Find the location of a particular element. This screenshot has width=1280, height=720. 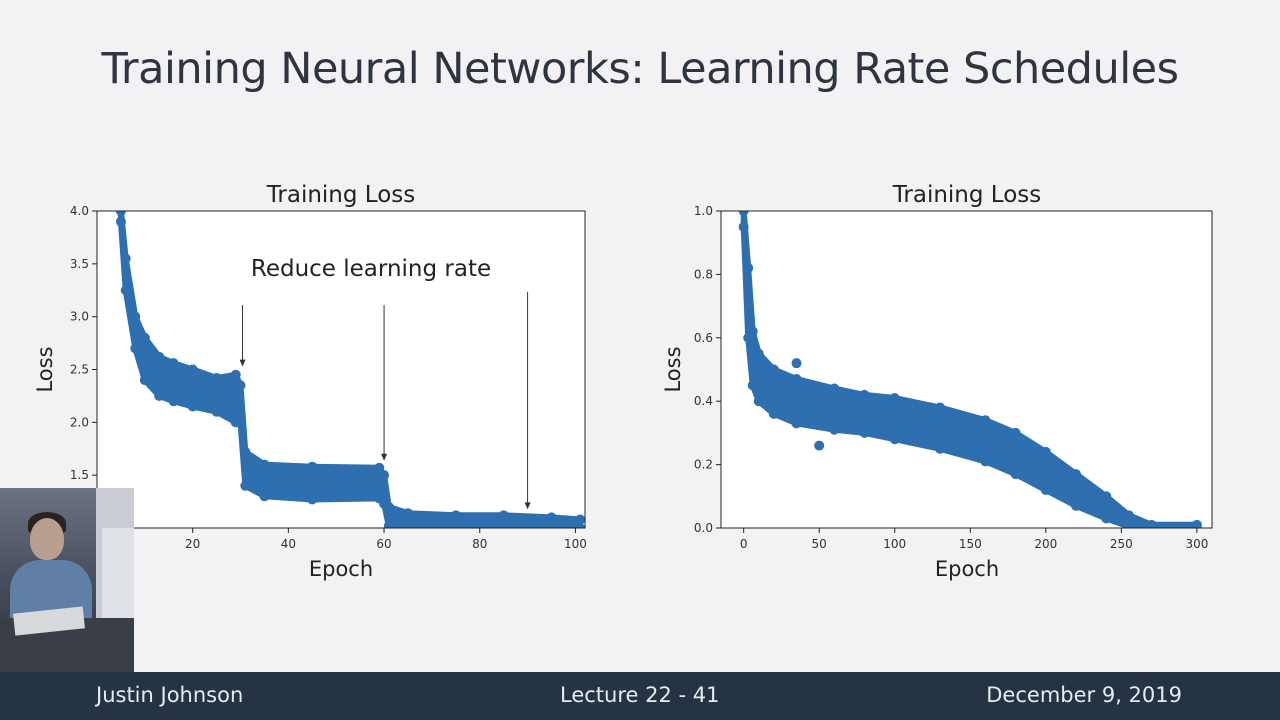

x-axis-label: Epoch is located at coordinates (341, 569).